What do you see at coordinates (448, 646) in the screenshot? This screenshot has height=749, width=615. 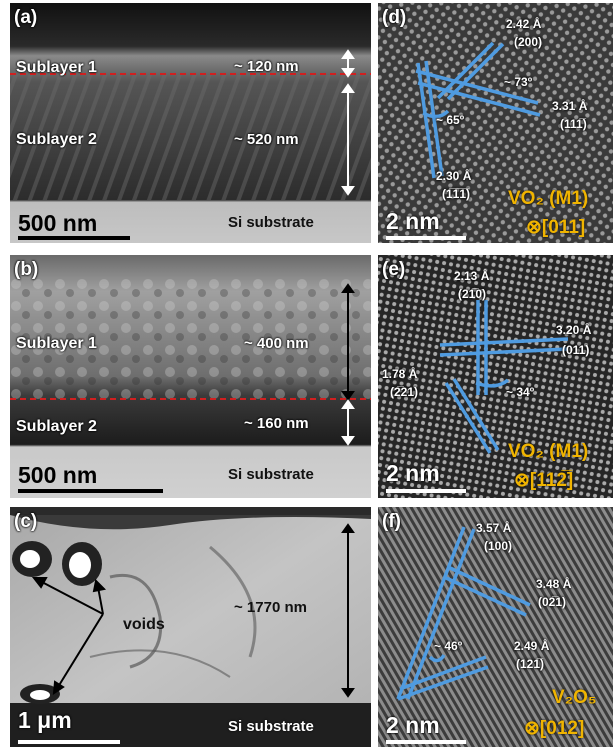 I see `angle-label: ~ 46º` at bounding box center [448, 646].